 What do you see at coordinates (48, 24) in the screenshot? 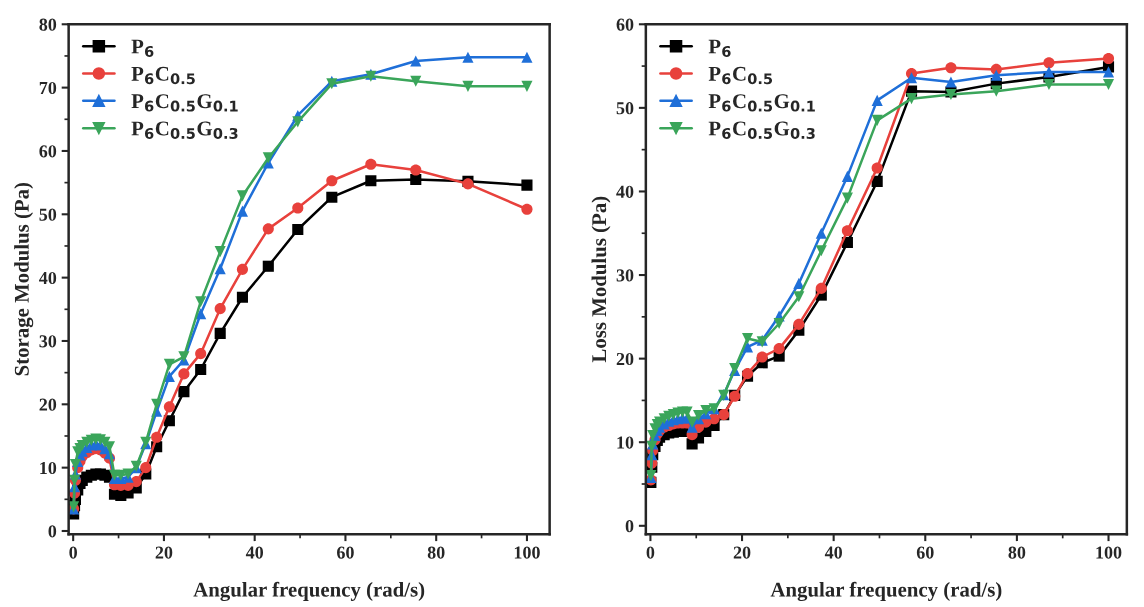
I see `y-tick-label: 80` at bounding box center [48, 24].